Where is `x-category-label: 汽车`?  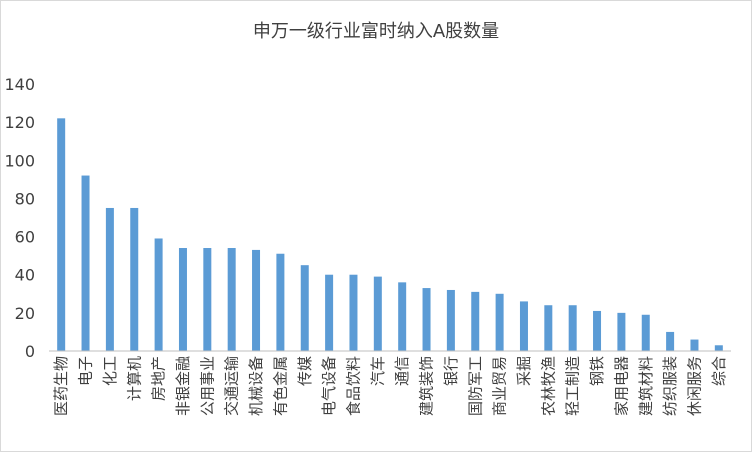
x-category-label: 汽车 is located at coordinates (378, 371).